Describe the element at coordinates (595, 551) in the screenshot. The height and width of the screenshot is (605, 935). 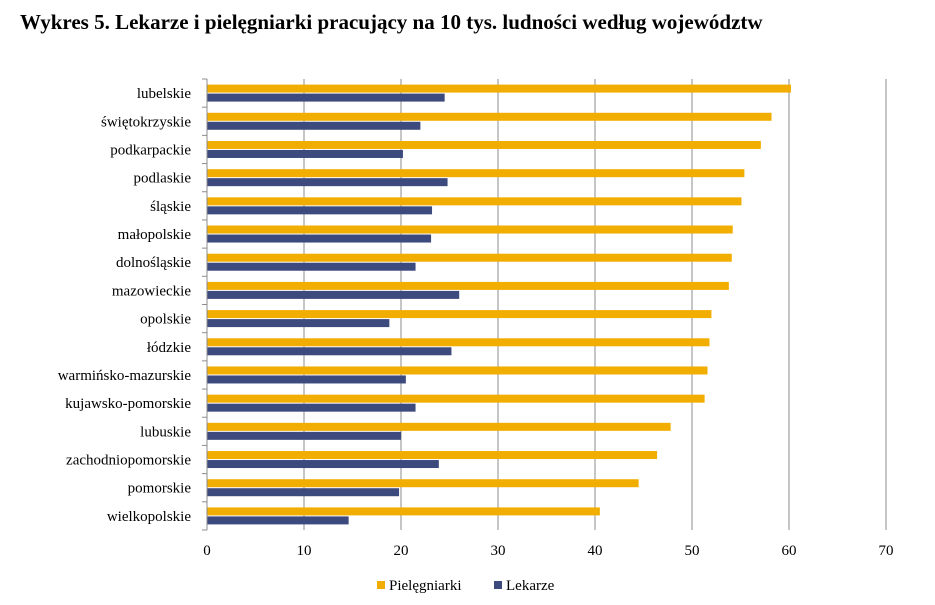
I see `x-tick-label: 40` at that location.